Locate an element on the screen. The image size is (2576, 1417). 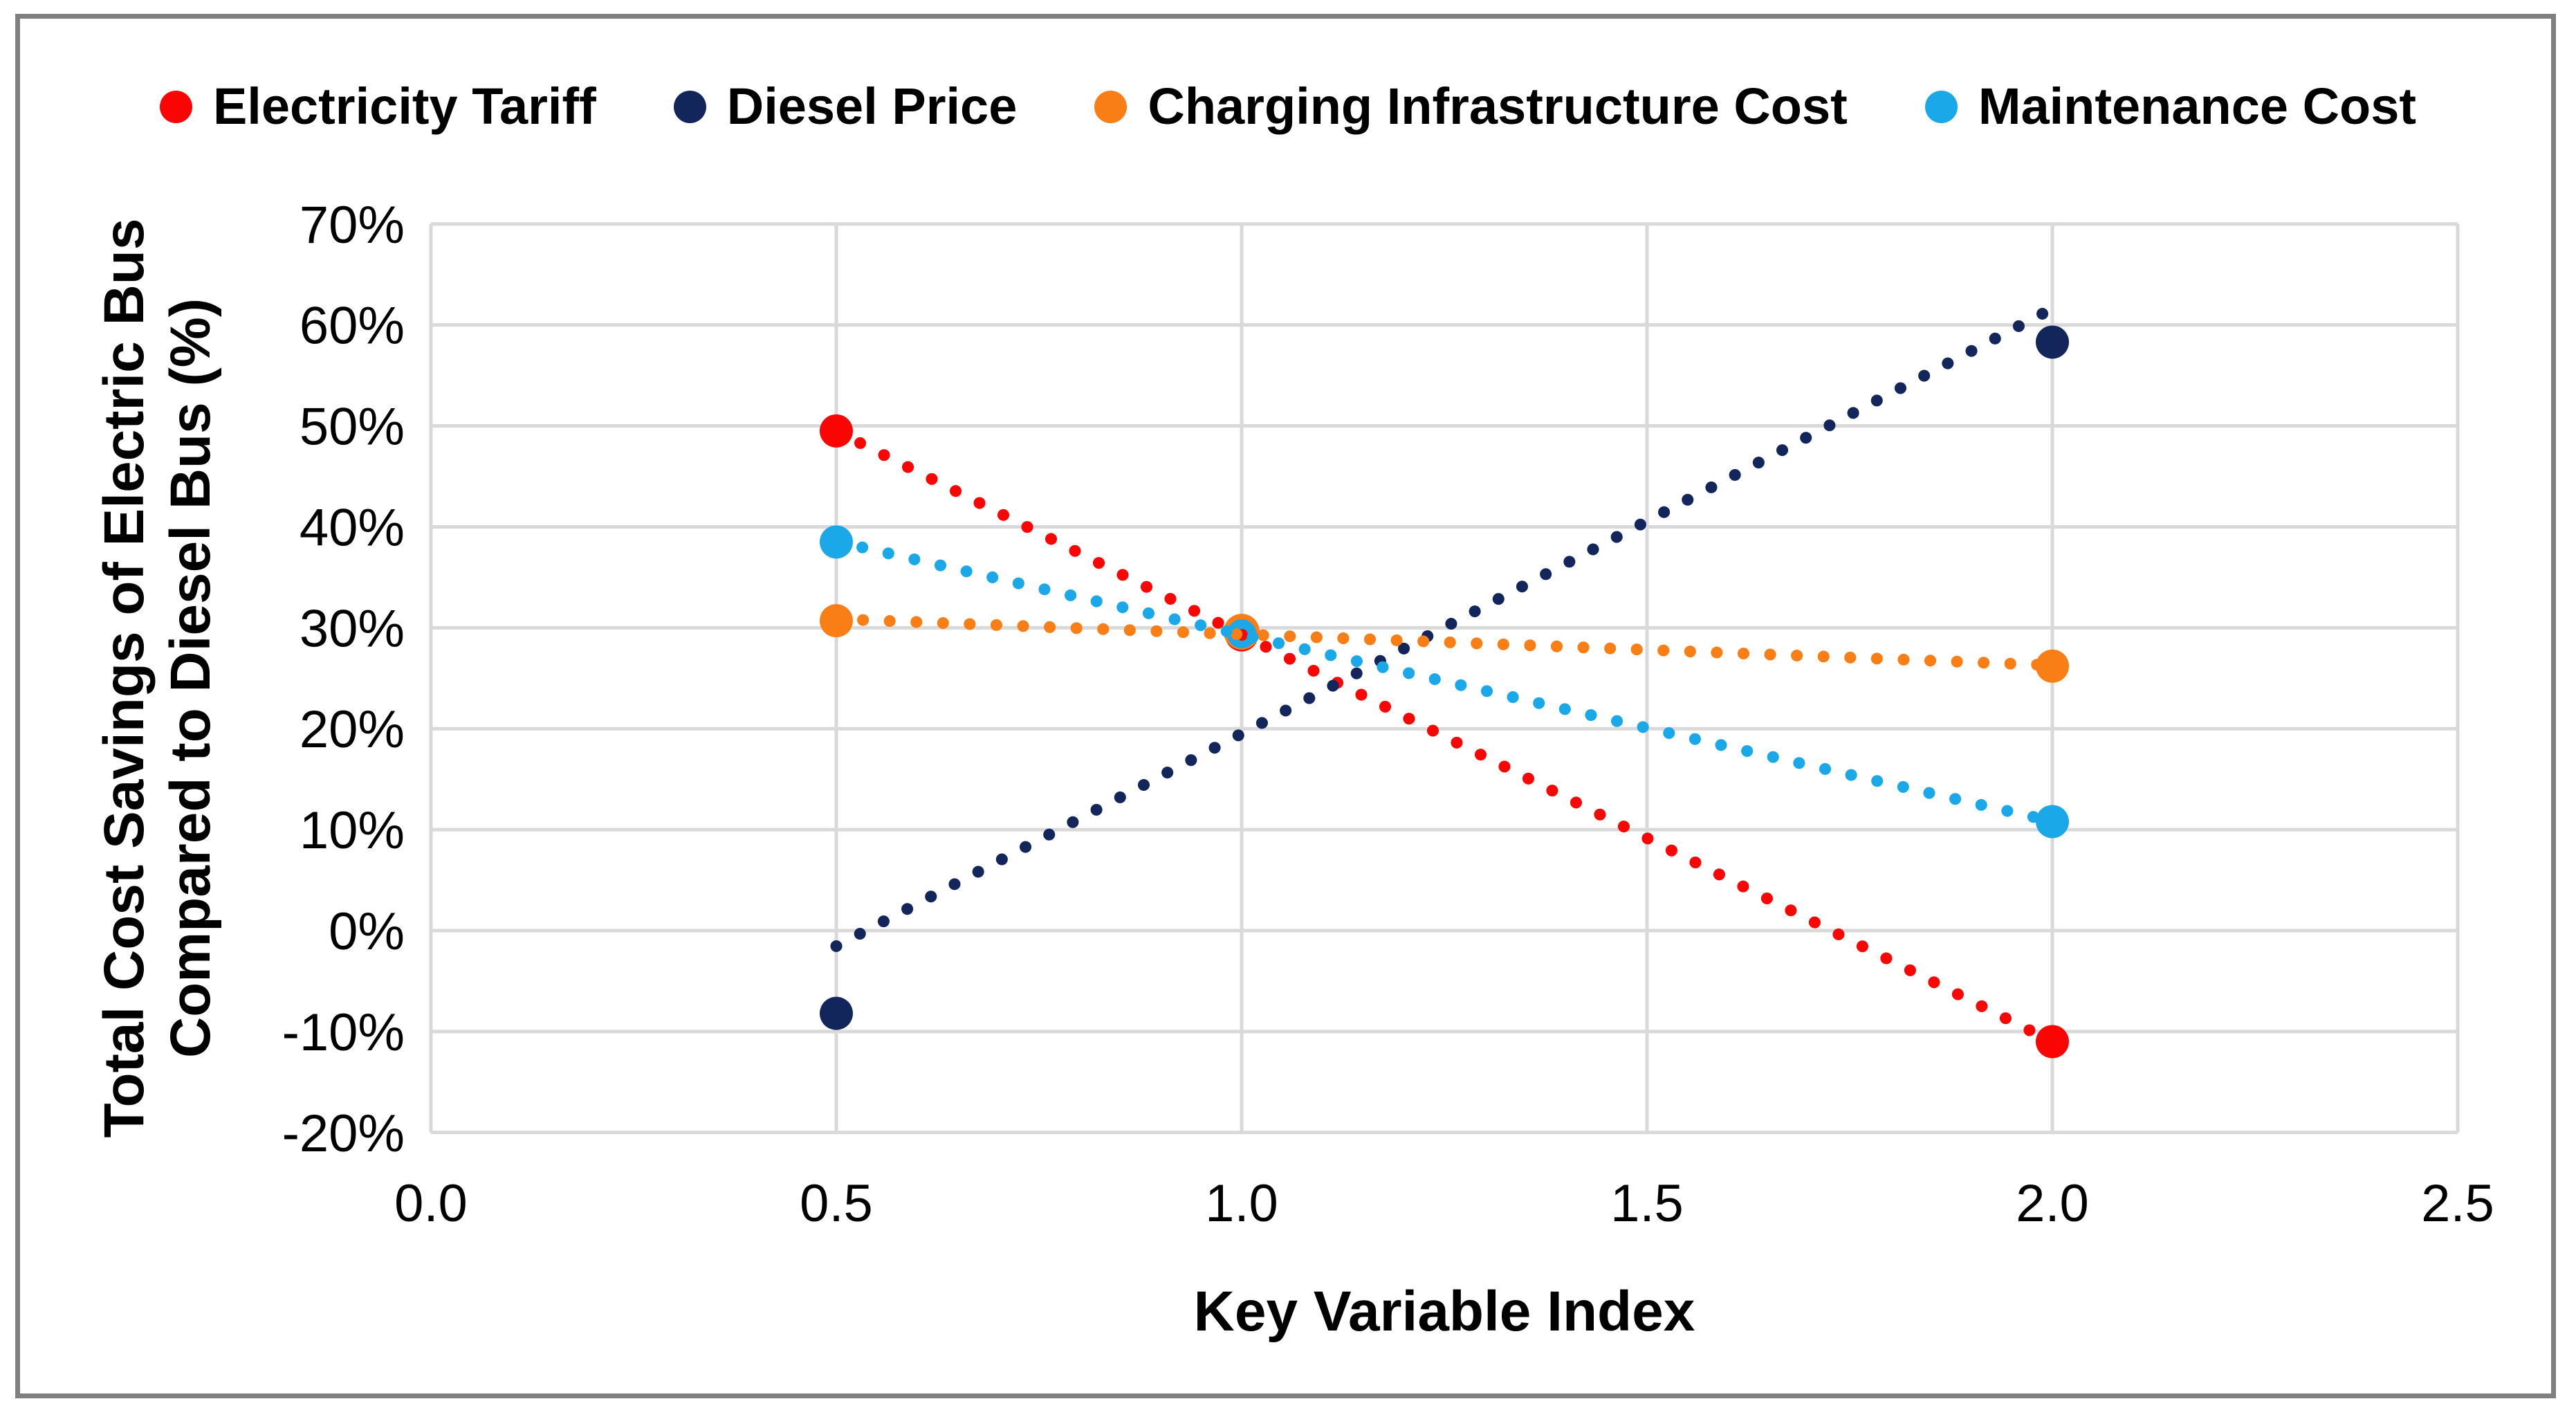
y-axis-tick-labels: 70% 60% 50% 40% 30% 20% 10% 0% -10% -20% is located at coordinates (343, 680).